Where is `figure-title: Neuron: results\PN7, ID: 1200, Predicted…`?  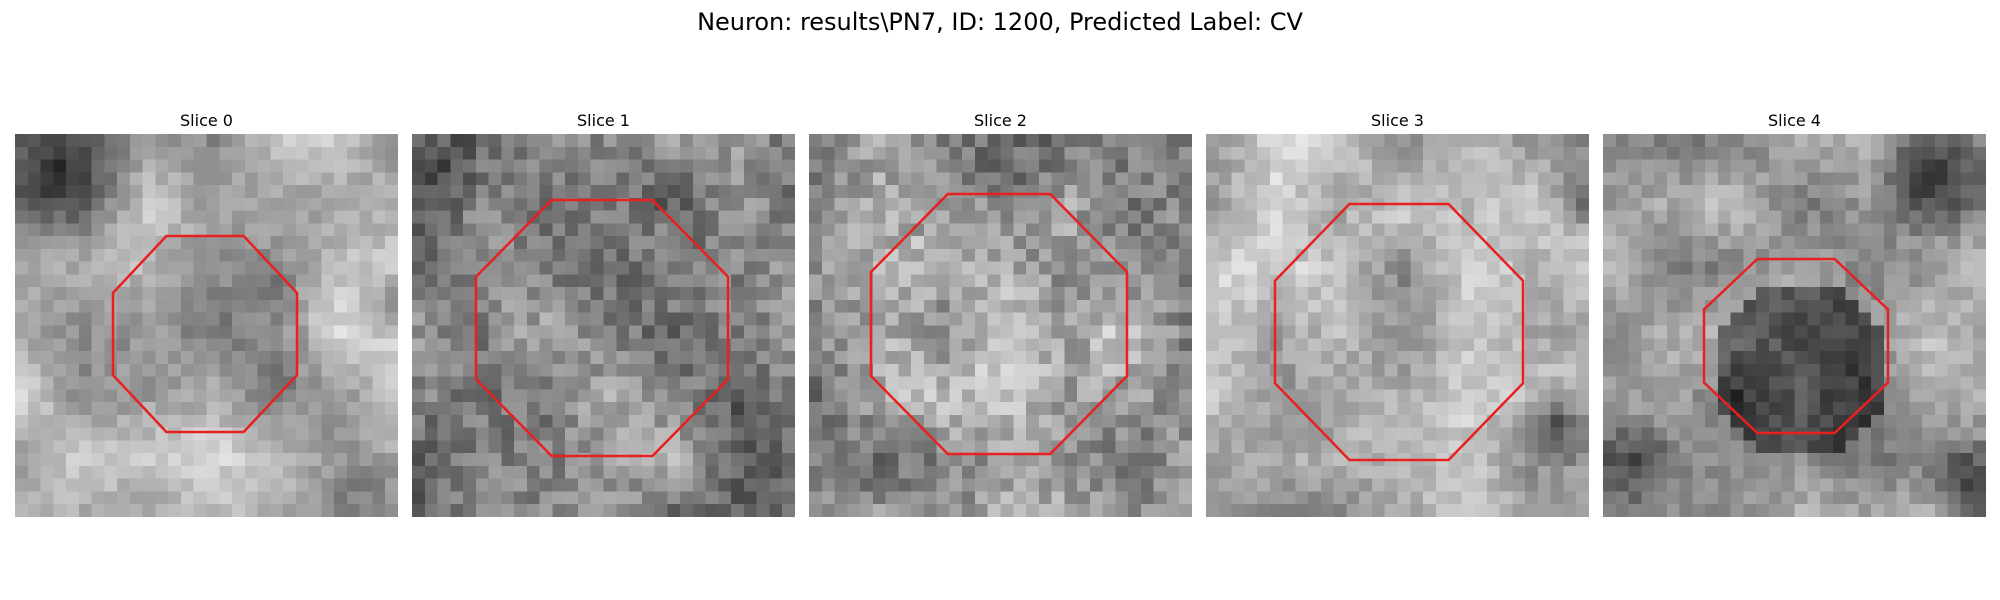
figure-title: Neuron: results\PN7, ID: 1200, Predicted… is located at coordinates (1000, 22).